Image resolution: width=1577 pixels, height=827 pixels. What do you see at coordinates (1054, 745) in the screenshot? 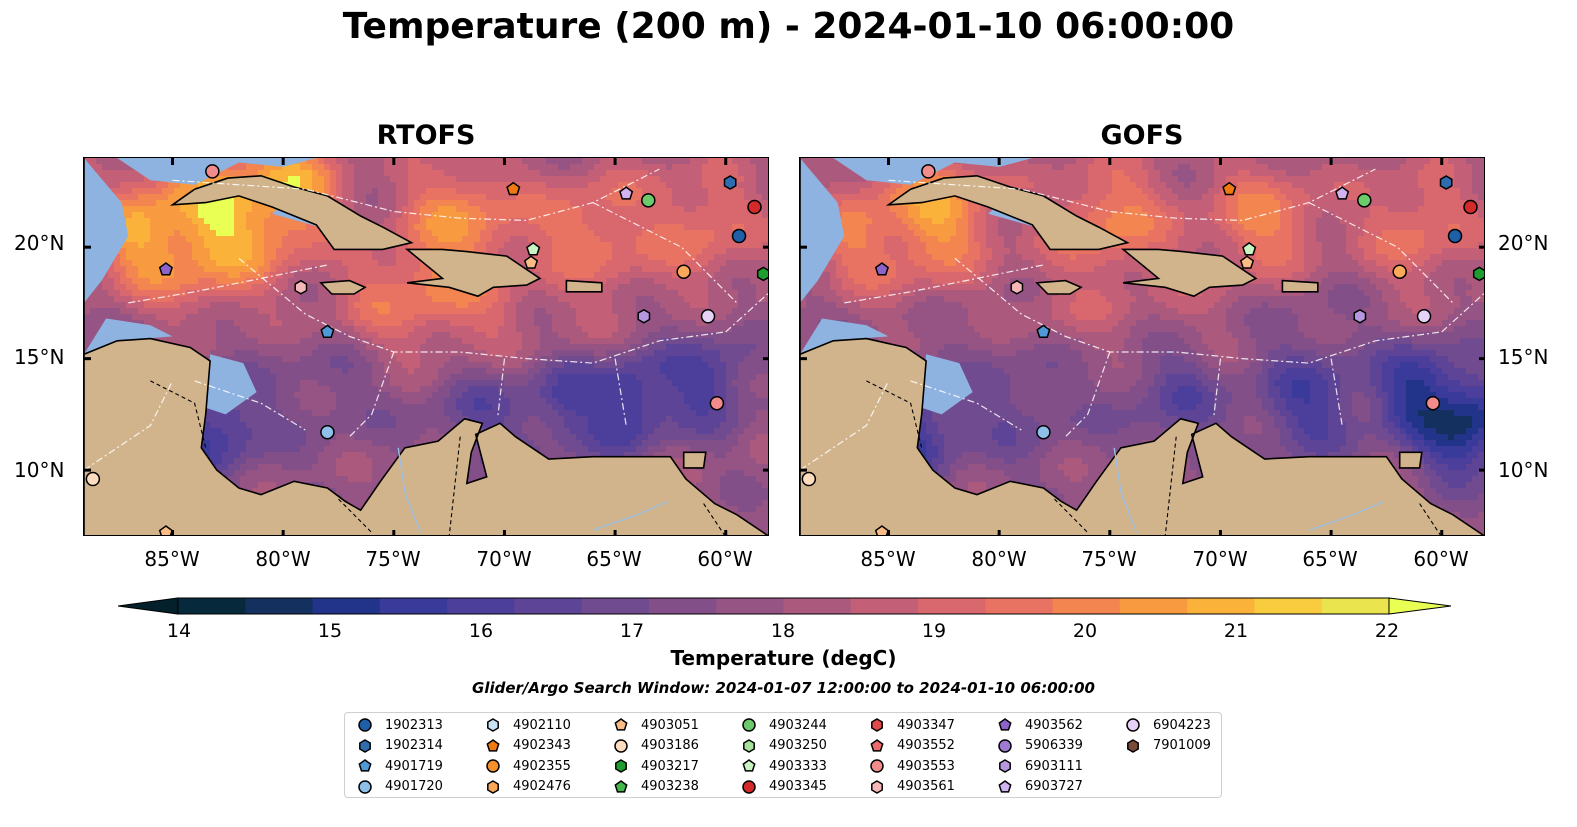
I see `legend-label: 5906339` at bounding box center [1054, 745].